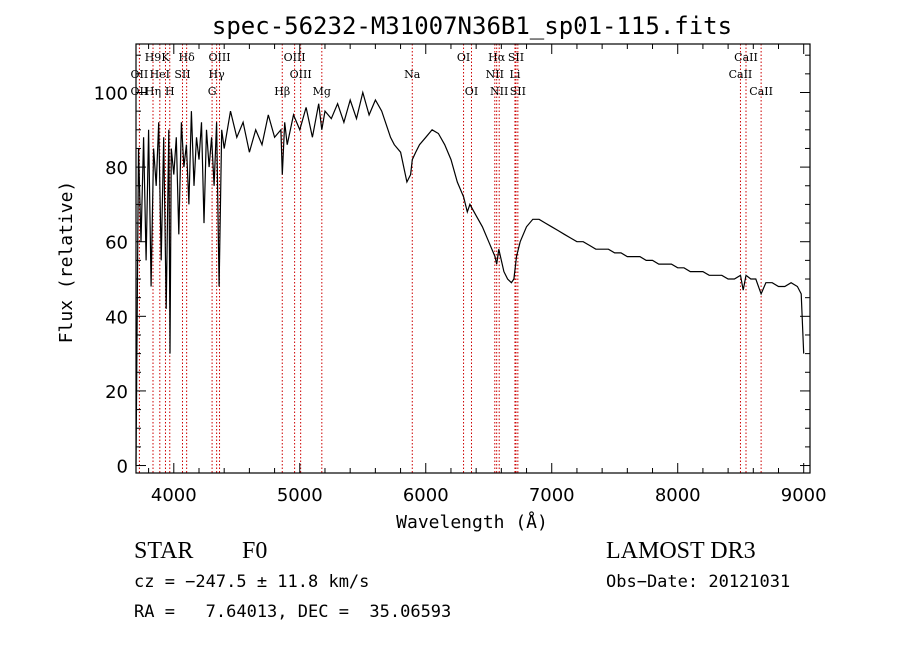 Image resolution: width=900 pixels, height=649 pixels. What do you see at coordinates (212, 91) in the screenshot?
I see `line-marker-label: G` at bounding box center [212, 91].